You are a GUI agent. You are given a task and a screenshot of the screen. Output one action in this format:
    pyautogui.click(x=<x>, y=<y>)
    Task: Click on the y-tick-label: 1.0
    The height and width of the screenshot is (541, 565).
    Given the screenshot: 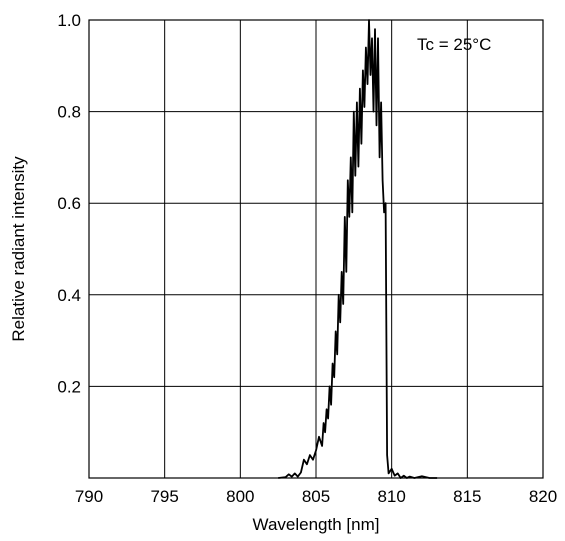 What is the action you would take?
    pyautogui.click(x=69, y=20)
    